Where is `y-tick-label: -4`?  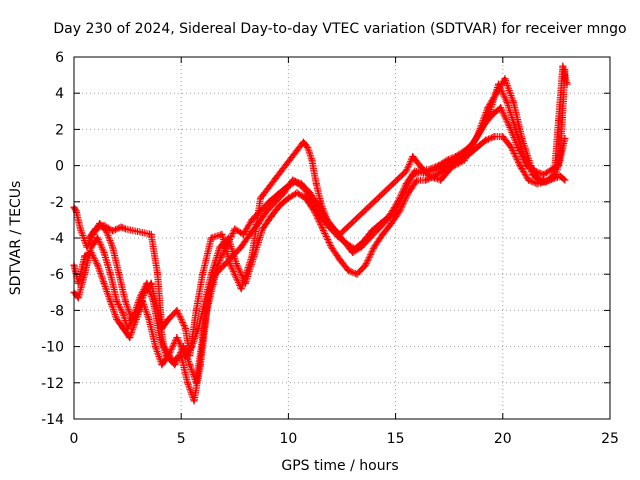
y-tick-label: -4 is located at coordinates (57, 239).